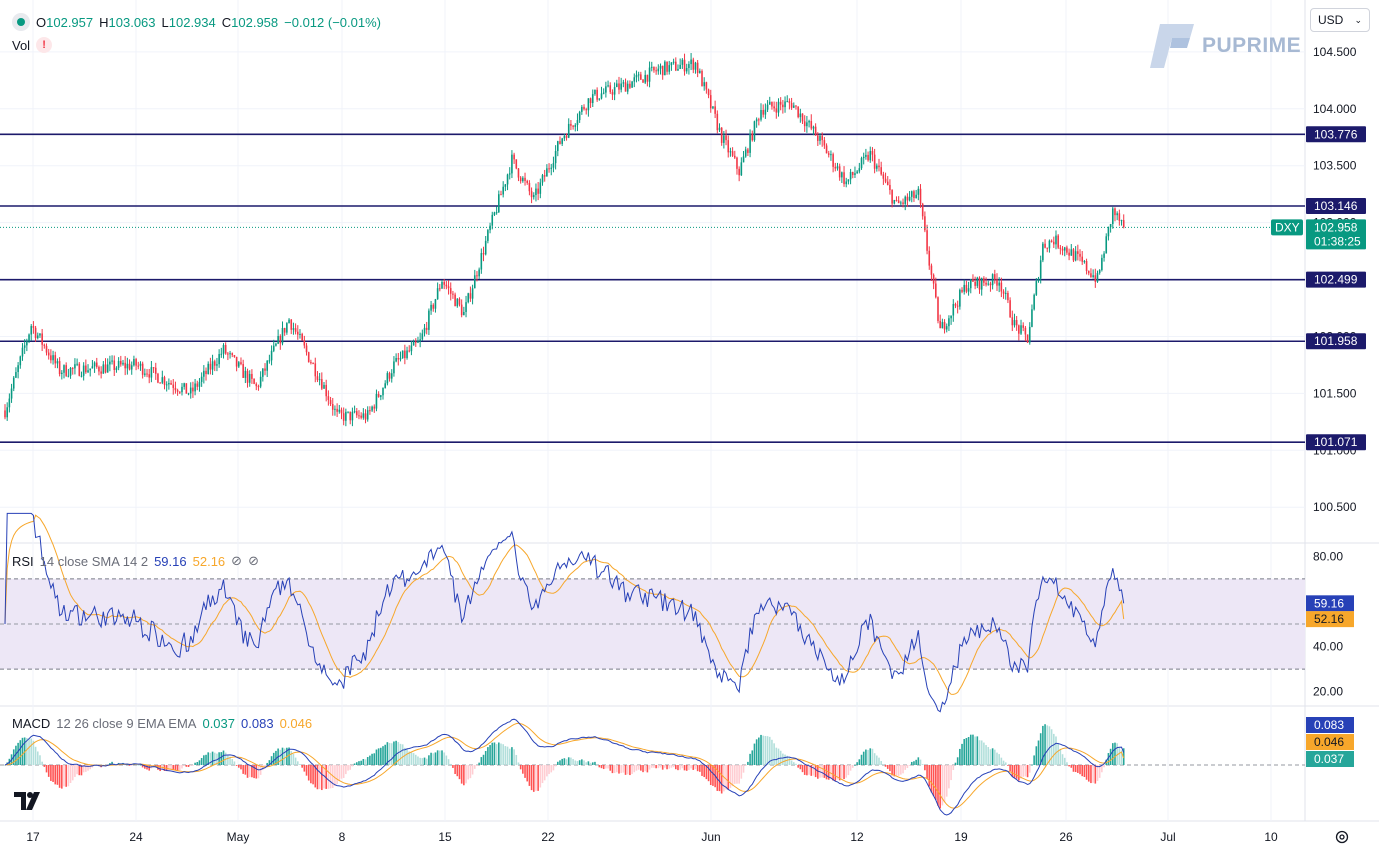  Describe the element at coordinates (1340, 20) in the screenshot. I see `currency-select: USD ⌄` at that location.